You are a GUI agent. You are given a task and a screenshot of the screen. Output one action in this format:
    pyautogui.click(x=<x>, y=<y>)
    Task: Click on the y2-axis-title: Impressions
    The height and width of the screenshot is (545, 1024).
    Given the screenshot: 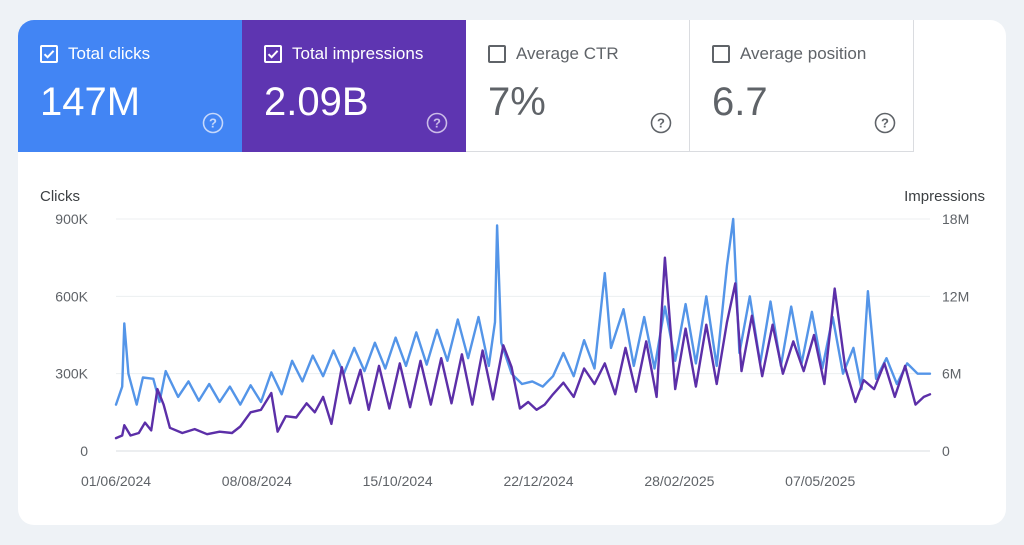 What is the action you would take?
    pyautogui.click(x=944, y=196)
    